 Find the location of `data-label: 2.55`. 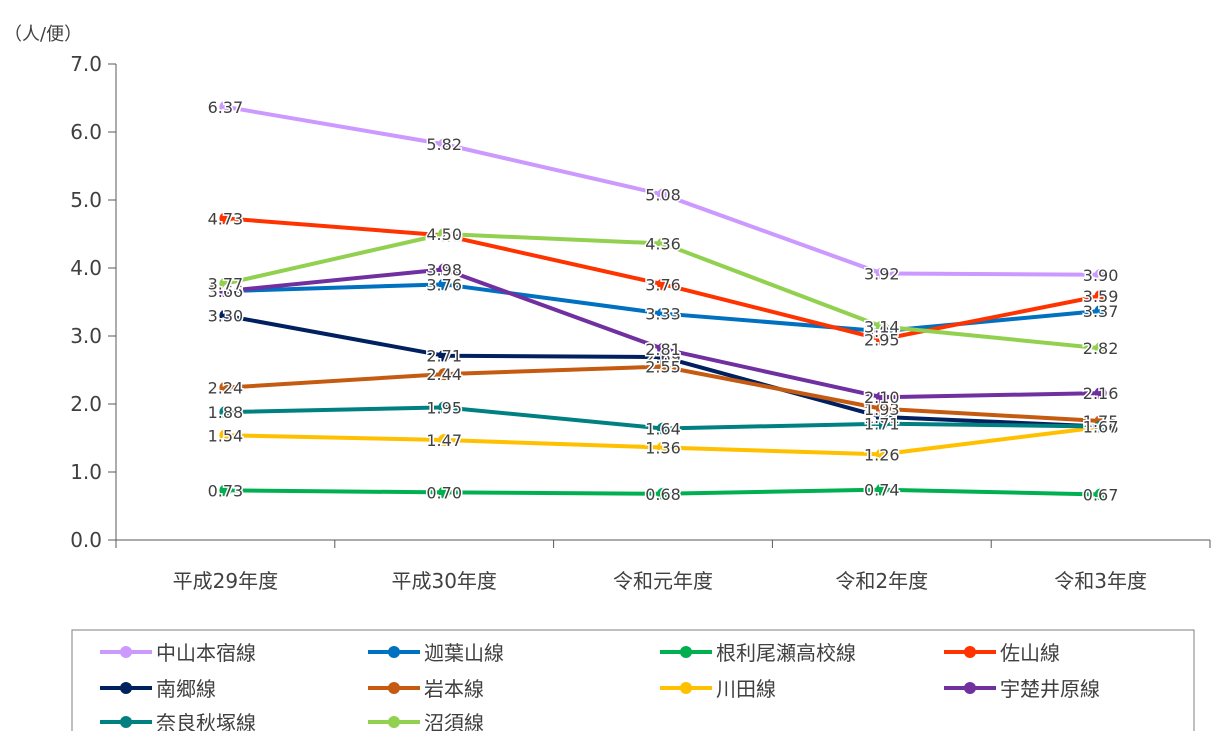

data-label: 2.55 is located at coordinates (663, 367).